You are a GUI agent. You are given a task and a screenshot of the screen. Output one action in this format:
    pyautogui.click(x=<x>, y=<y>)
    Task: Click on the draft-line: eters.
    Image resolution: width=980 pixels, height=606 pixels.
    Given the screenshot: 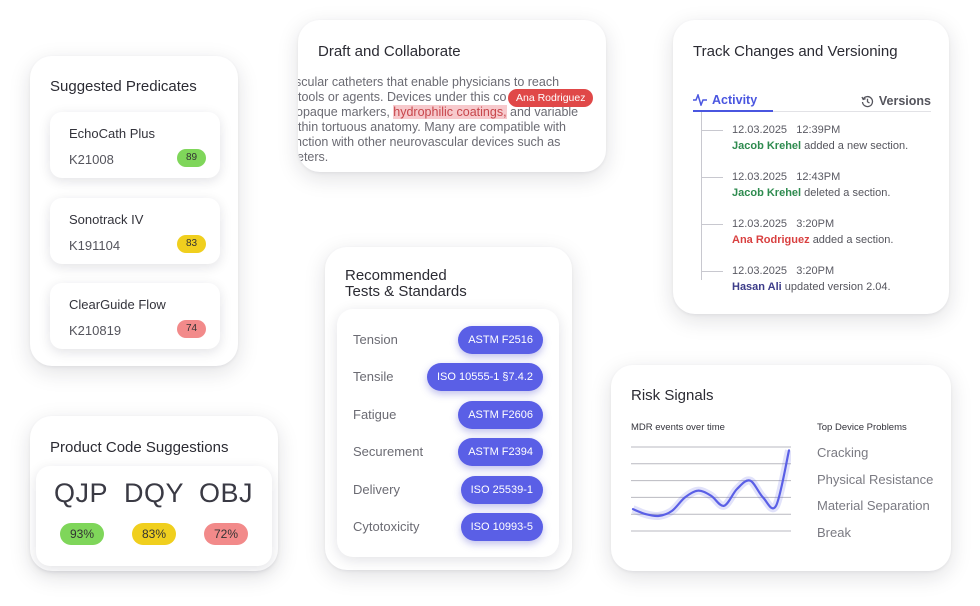 What is the action you would take?
    pyautogui.click(x=313, y=157)
    